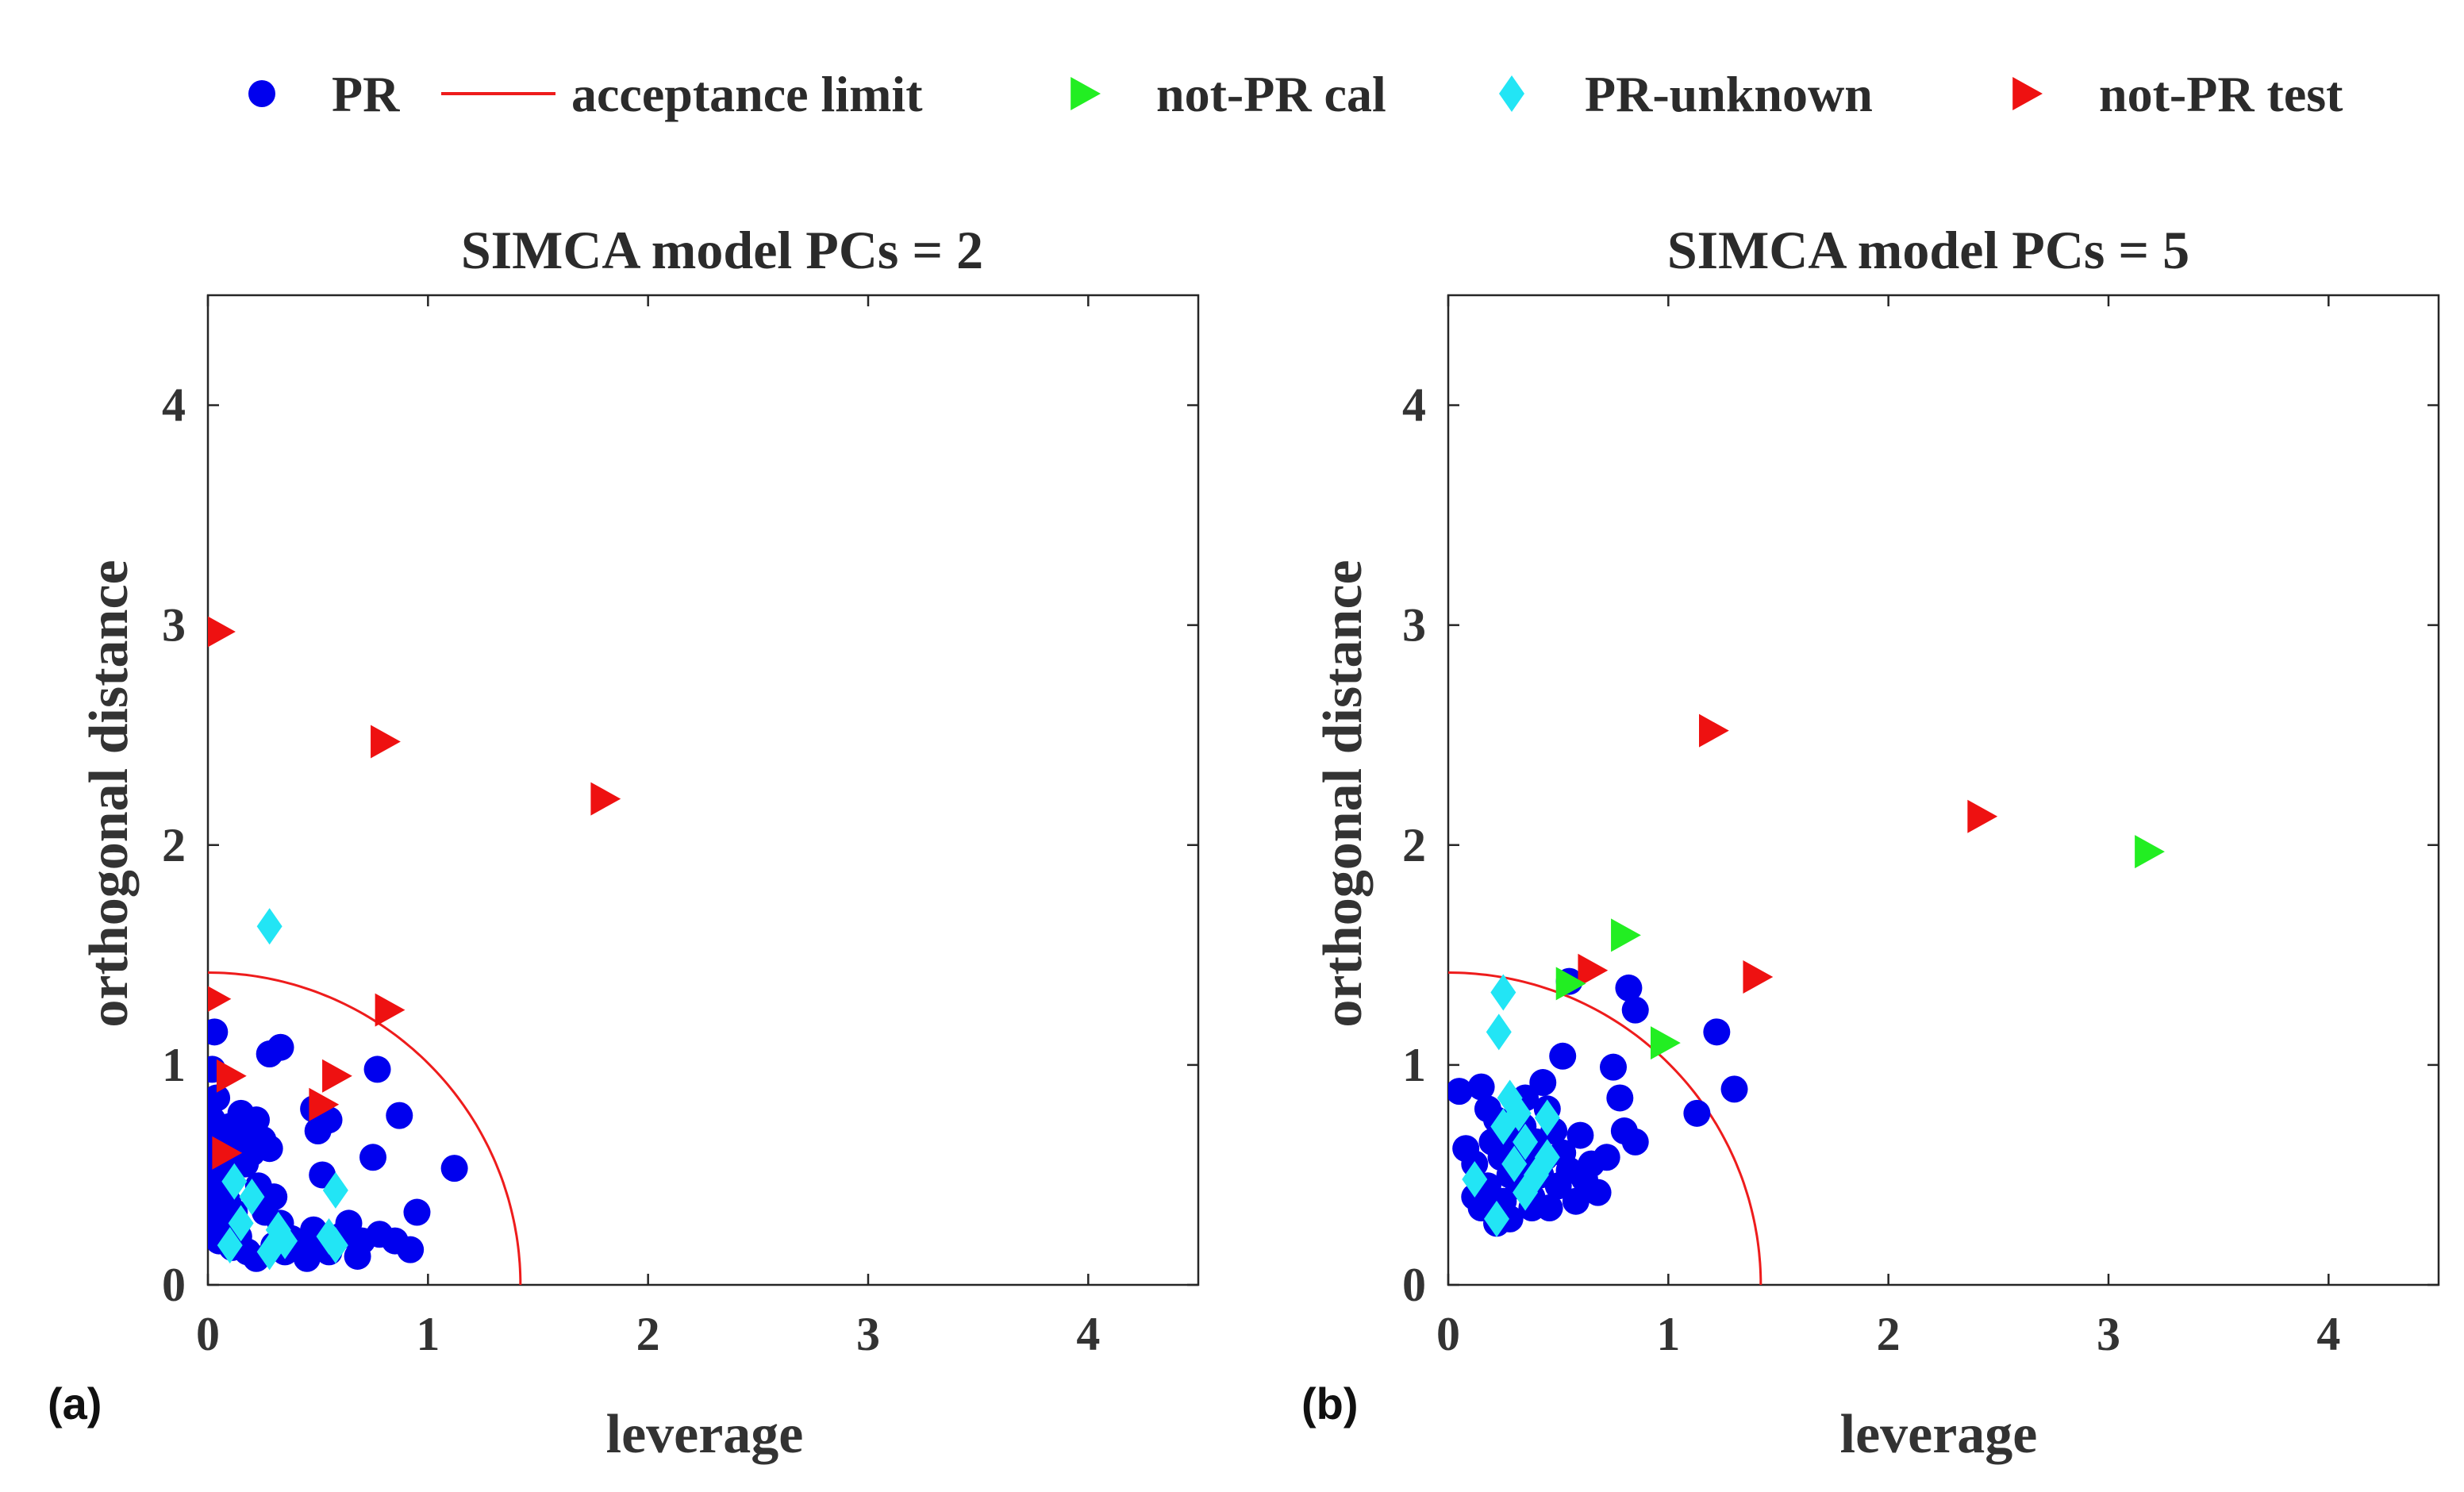 Image resolution: width=2464 pixels, height=1492 pixels. Describe the element at coordinates (2221, 94) in the screenshot. I see `legend-label: not-PR test` at that location.